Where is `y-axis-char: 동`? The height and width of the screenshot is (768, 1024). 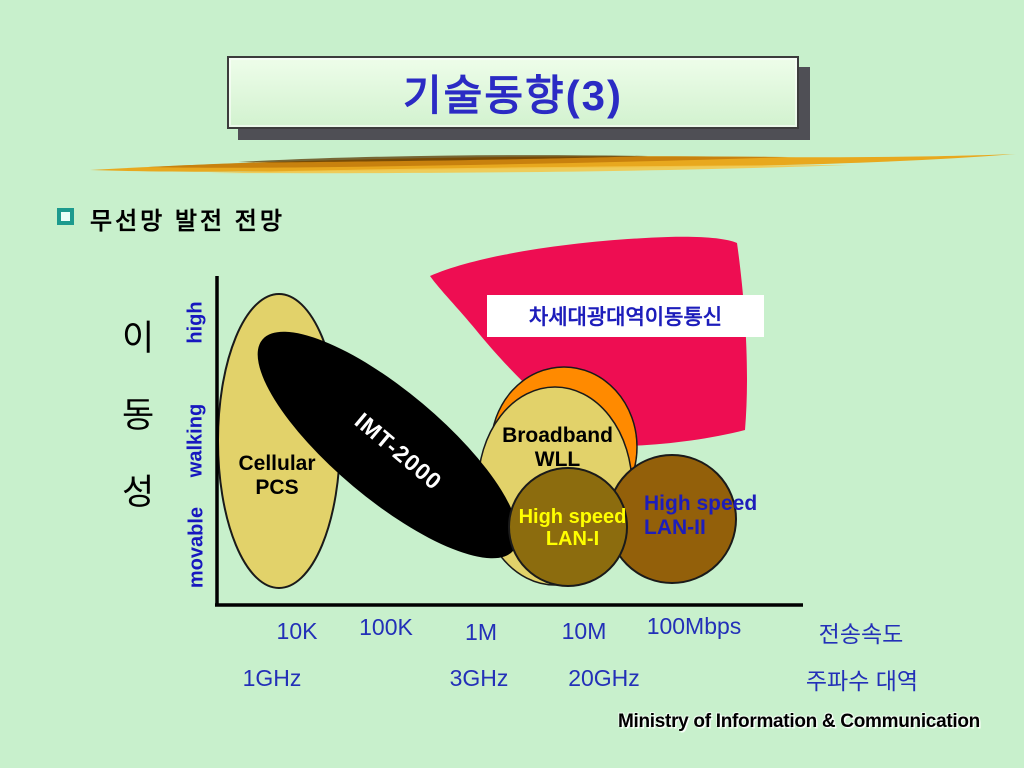
y-axis-char: 동 is located at coordinates (138, 415).